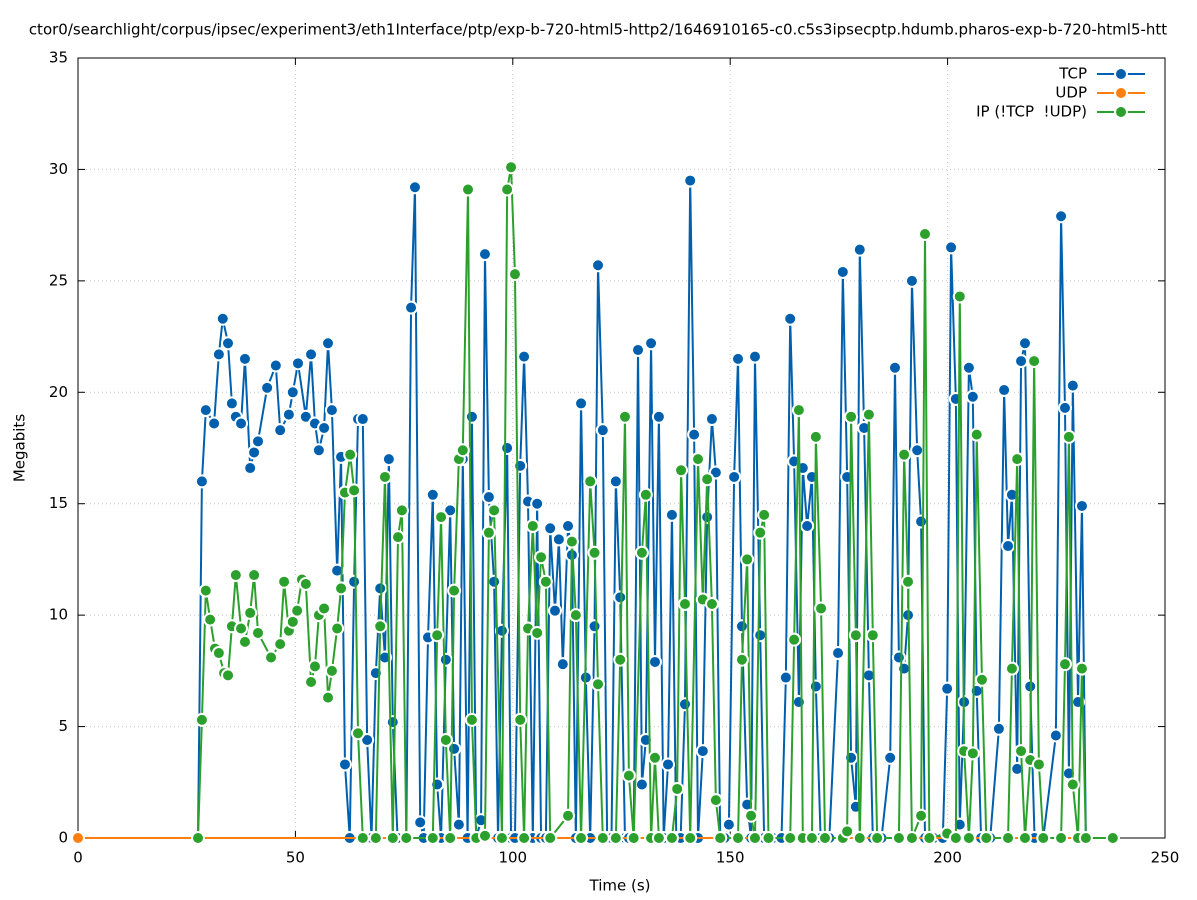  Describe the element at coordinates (63, 838) in the screenshot. I see `y-tick-label: 0` at that location.